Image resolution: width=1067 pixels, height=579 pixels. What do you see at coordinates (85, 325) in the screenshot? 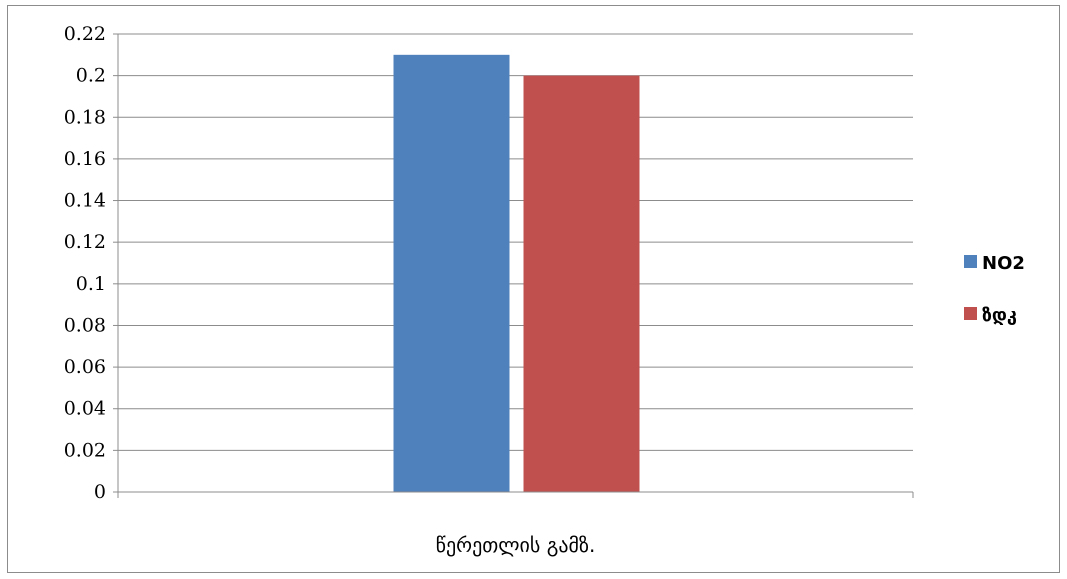
I see `y-tick-label: 0.08` at bounding box center [85, 325].